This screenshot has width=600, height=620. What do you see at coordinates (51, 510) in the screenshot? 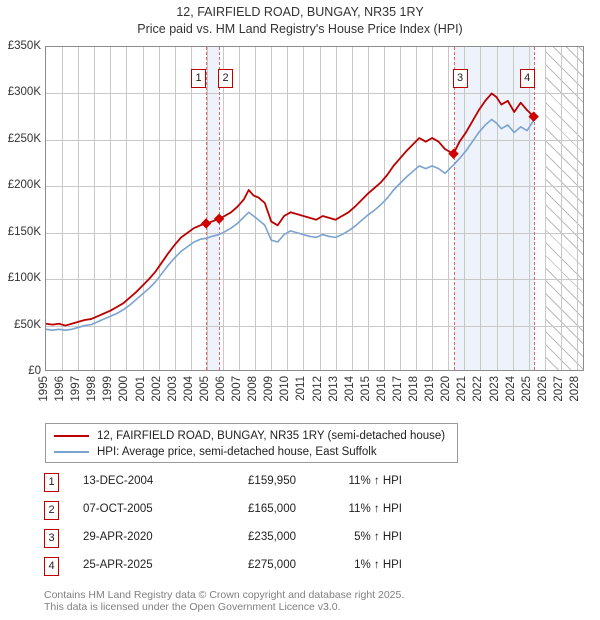
I see `sale-row-index-2: 2` at bounding box center [51, 510].